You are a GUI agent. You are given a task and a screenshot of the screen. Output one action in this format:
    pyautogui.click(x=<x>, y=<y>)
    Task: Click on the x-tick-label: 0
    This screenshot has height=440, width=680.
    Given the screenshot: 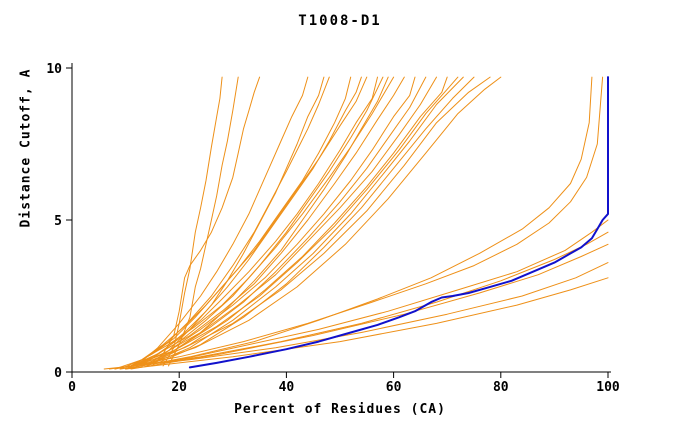 What is the action you would take?
    pyautogui.click(x=72, y=387)
    